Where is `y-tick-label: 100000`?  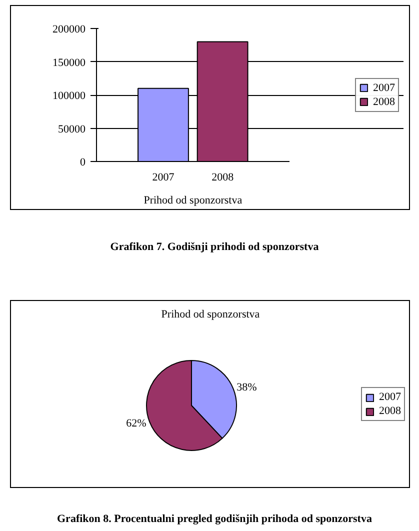 y-tick-label: 100000 is located at coordinates (69, 96).